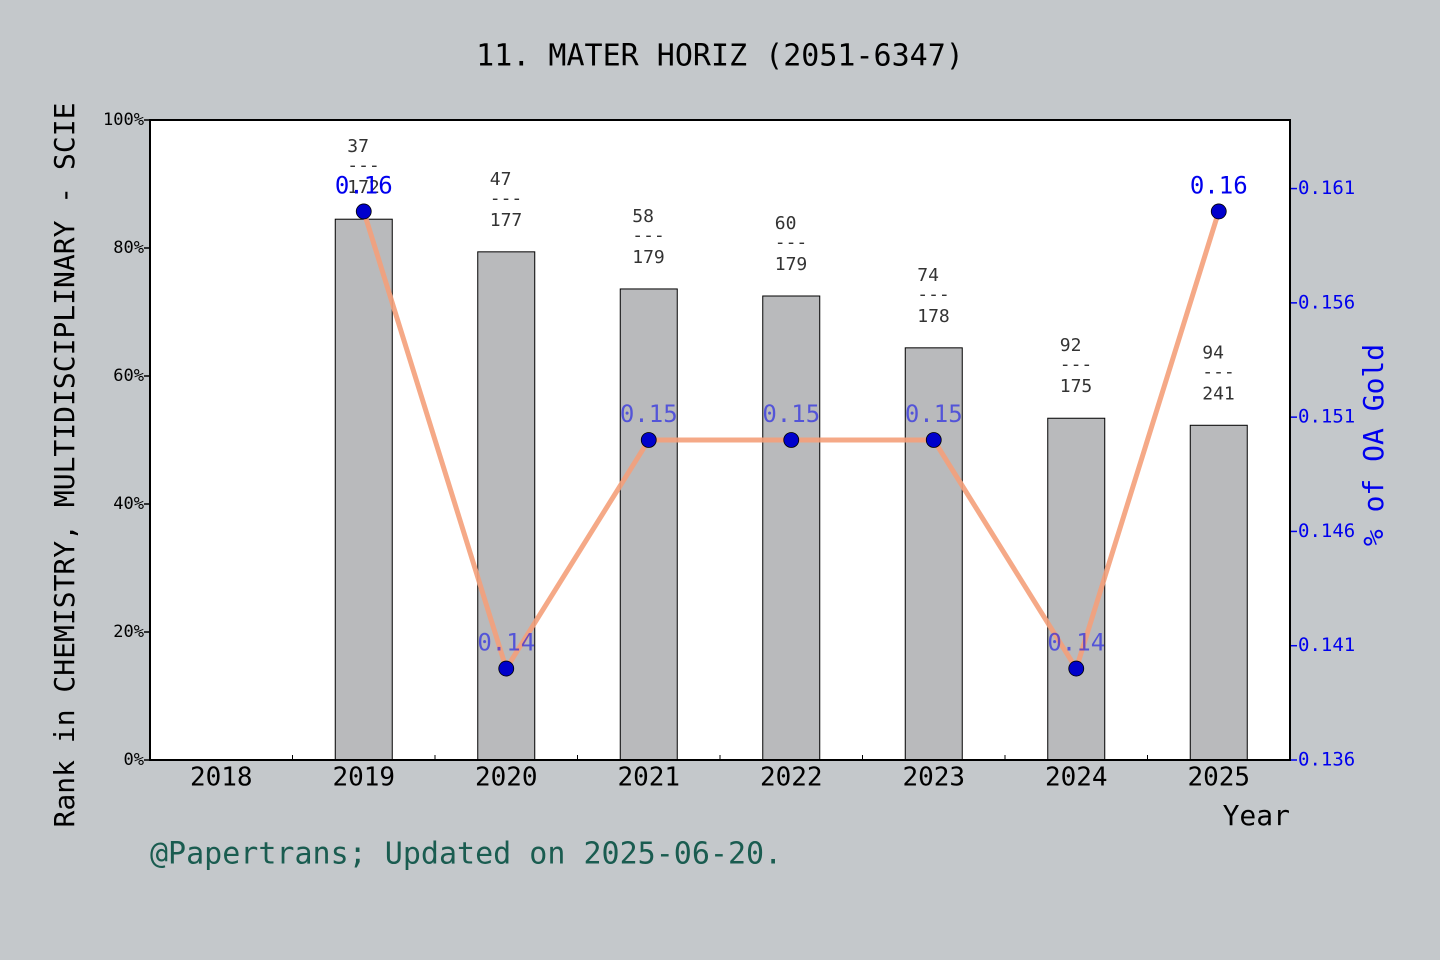 The width and height of the screenshot is (1440, 960). I want to click on bar-annotation: 175, so click(1076, 386).